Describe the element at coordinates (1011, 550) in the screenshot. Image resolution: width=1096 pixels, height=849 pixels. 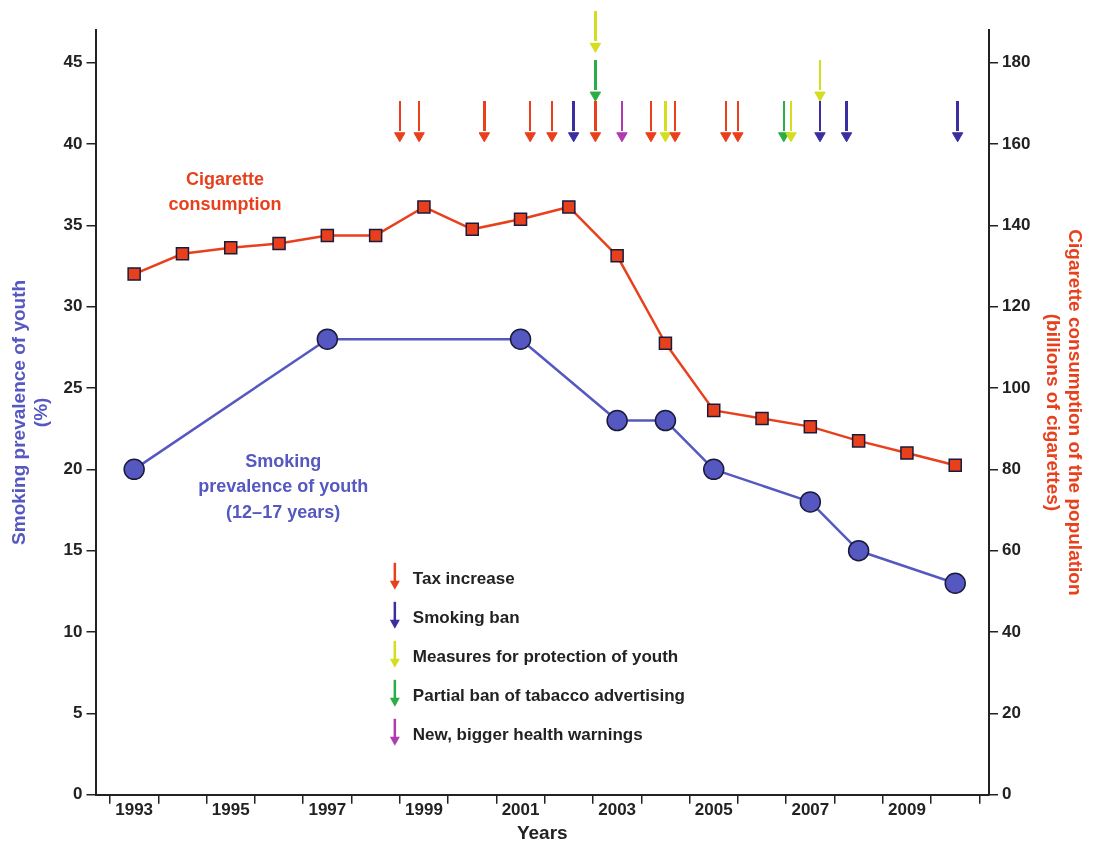
I see `y2-tick-label: 60` at that location.